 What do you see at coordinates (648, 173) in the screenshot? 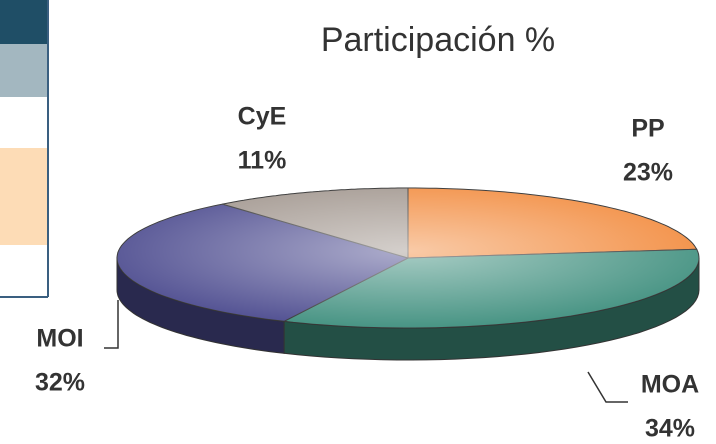
I see `value-label: 23%` at bounding box center [648, 173].